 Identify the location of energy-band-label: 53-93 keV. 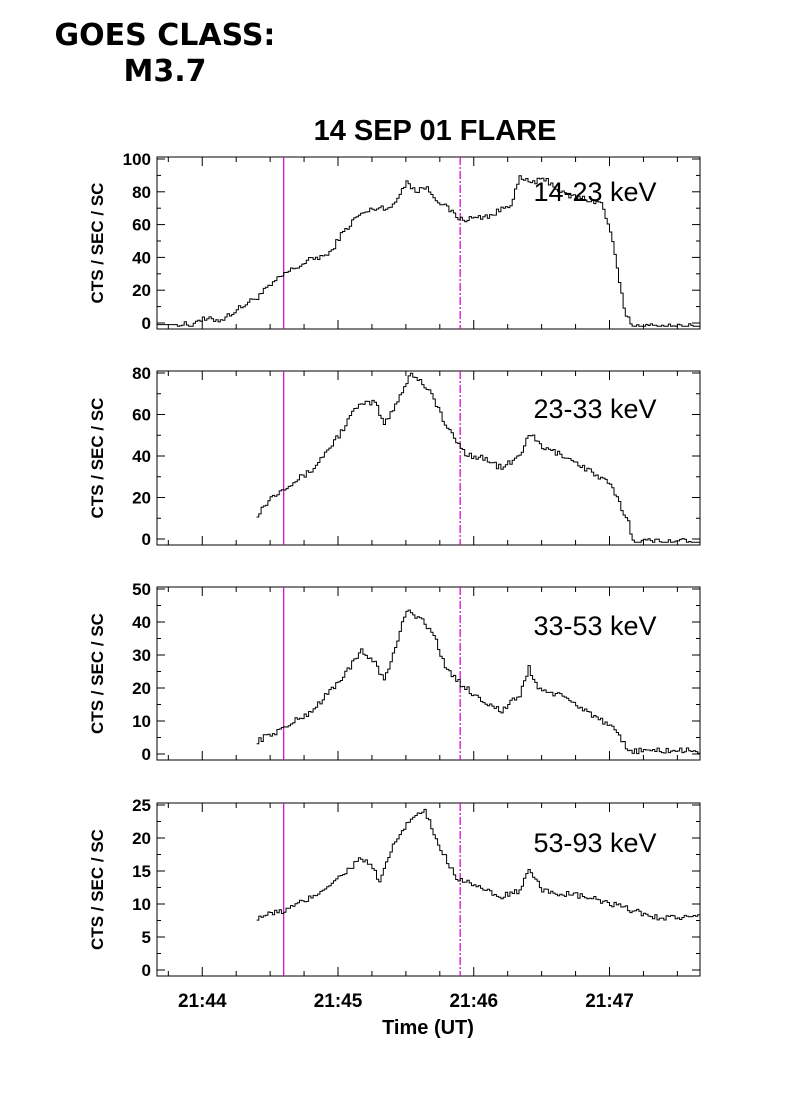
(594, 843).